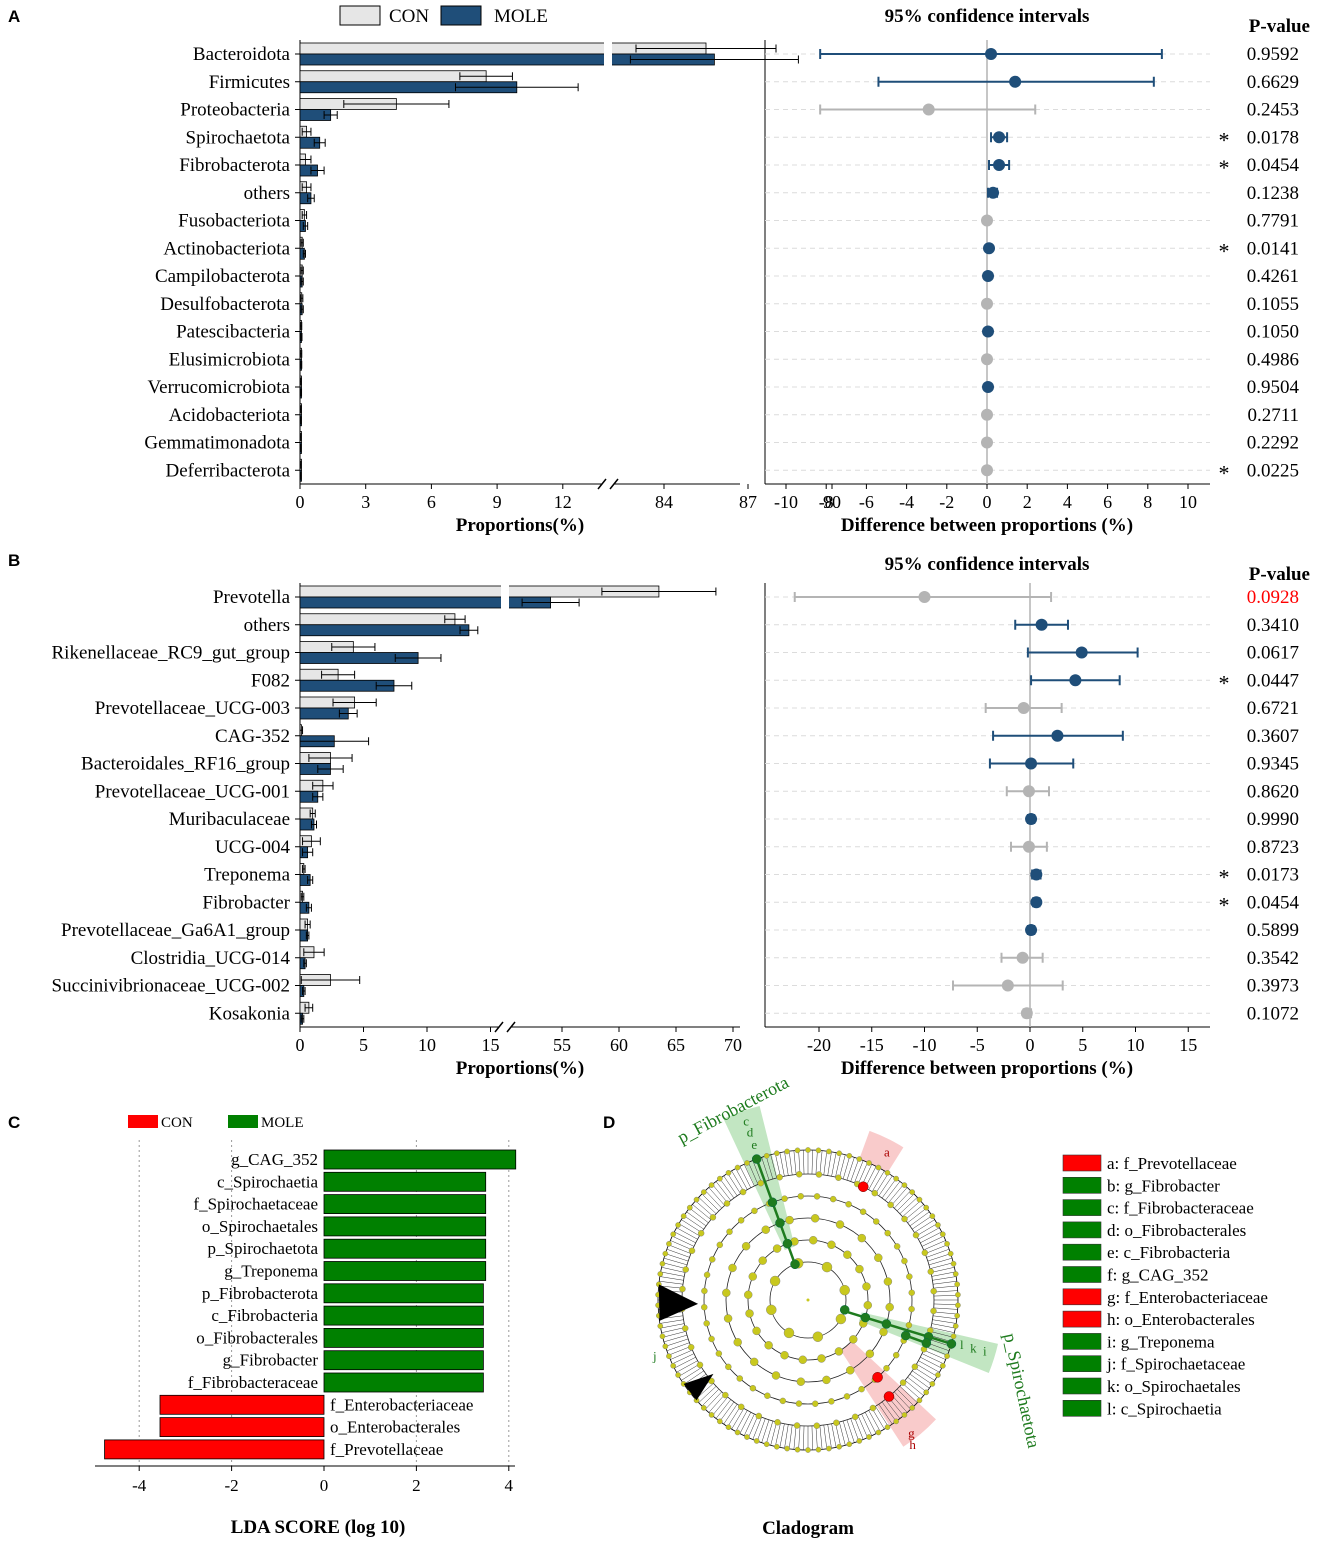 The height and width of the screenshot is (1546, 1325). I want to click on x-tick-label: -4, so click(906, 502).